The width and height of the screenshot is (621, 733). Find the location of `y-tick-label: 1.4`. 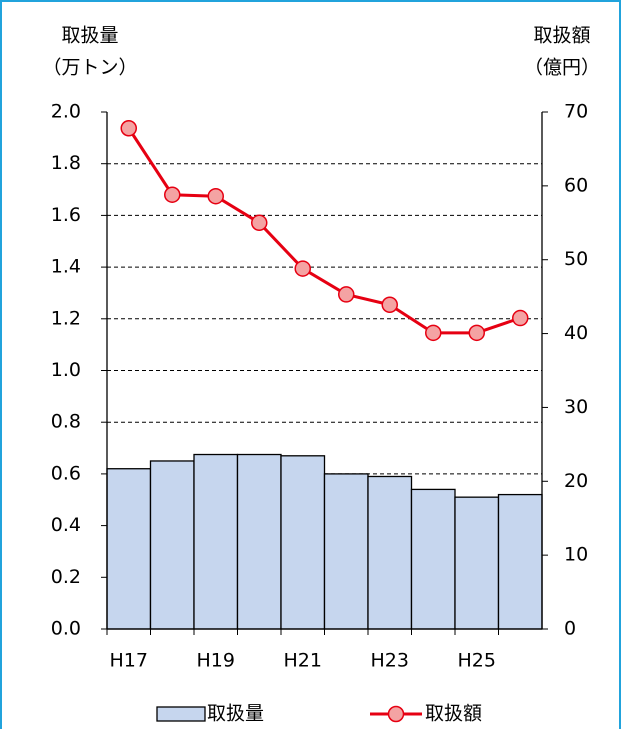

y-tick-label: 1.4 is located at coordinates (66, 267).